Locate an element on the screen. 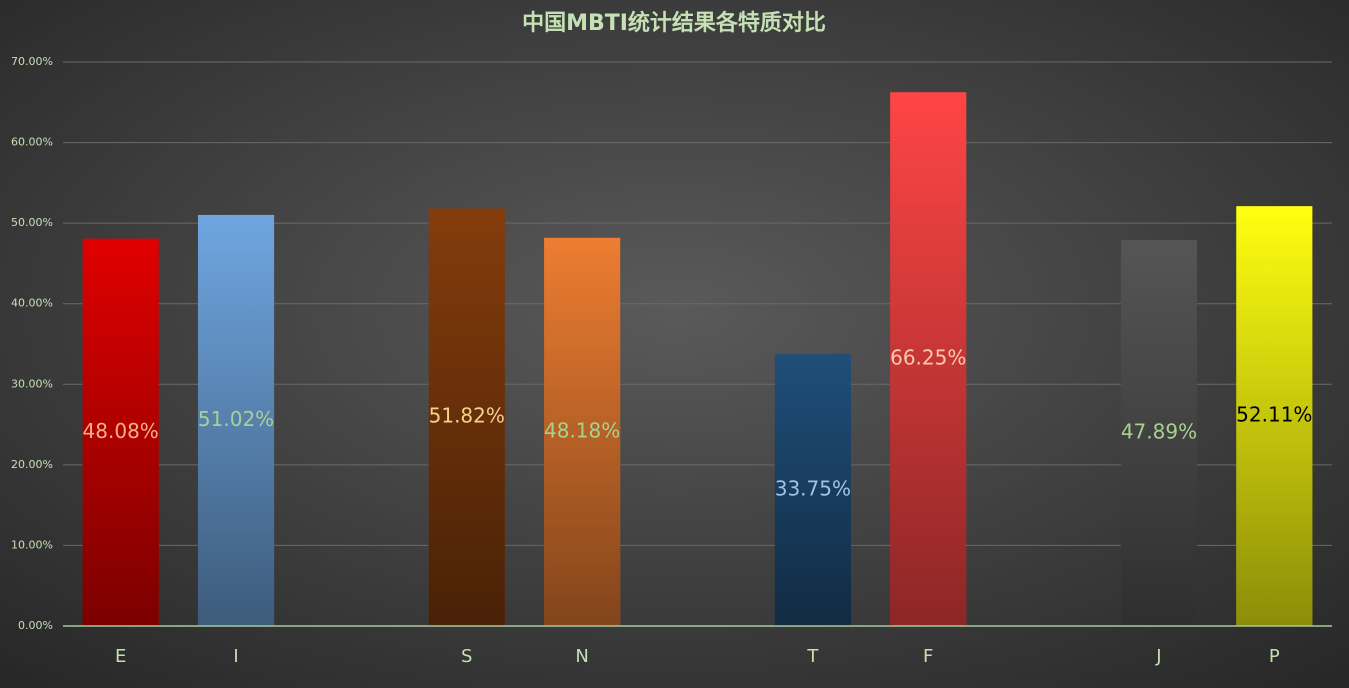 The height and width of the screenshot is (688, 1349). value-label: 48.18% is located at coordinates (582, 430).